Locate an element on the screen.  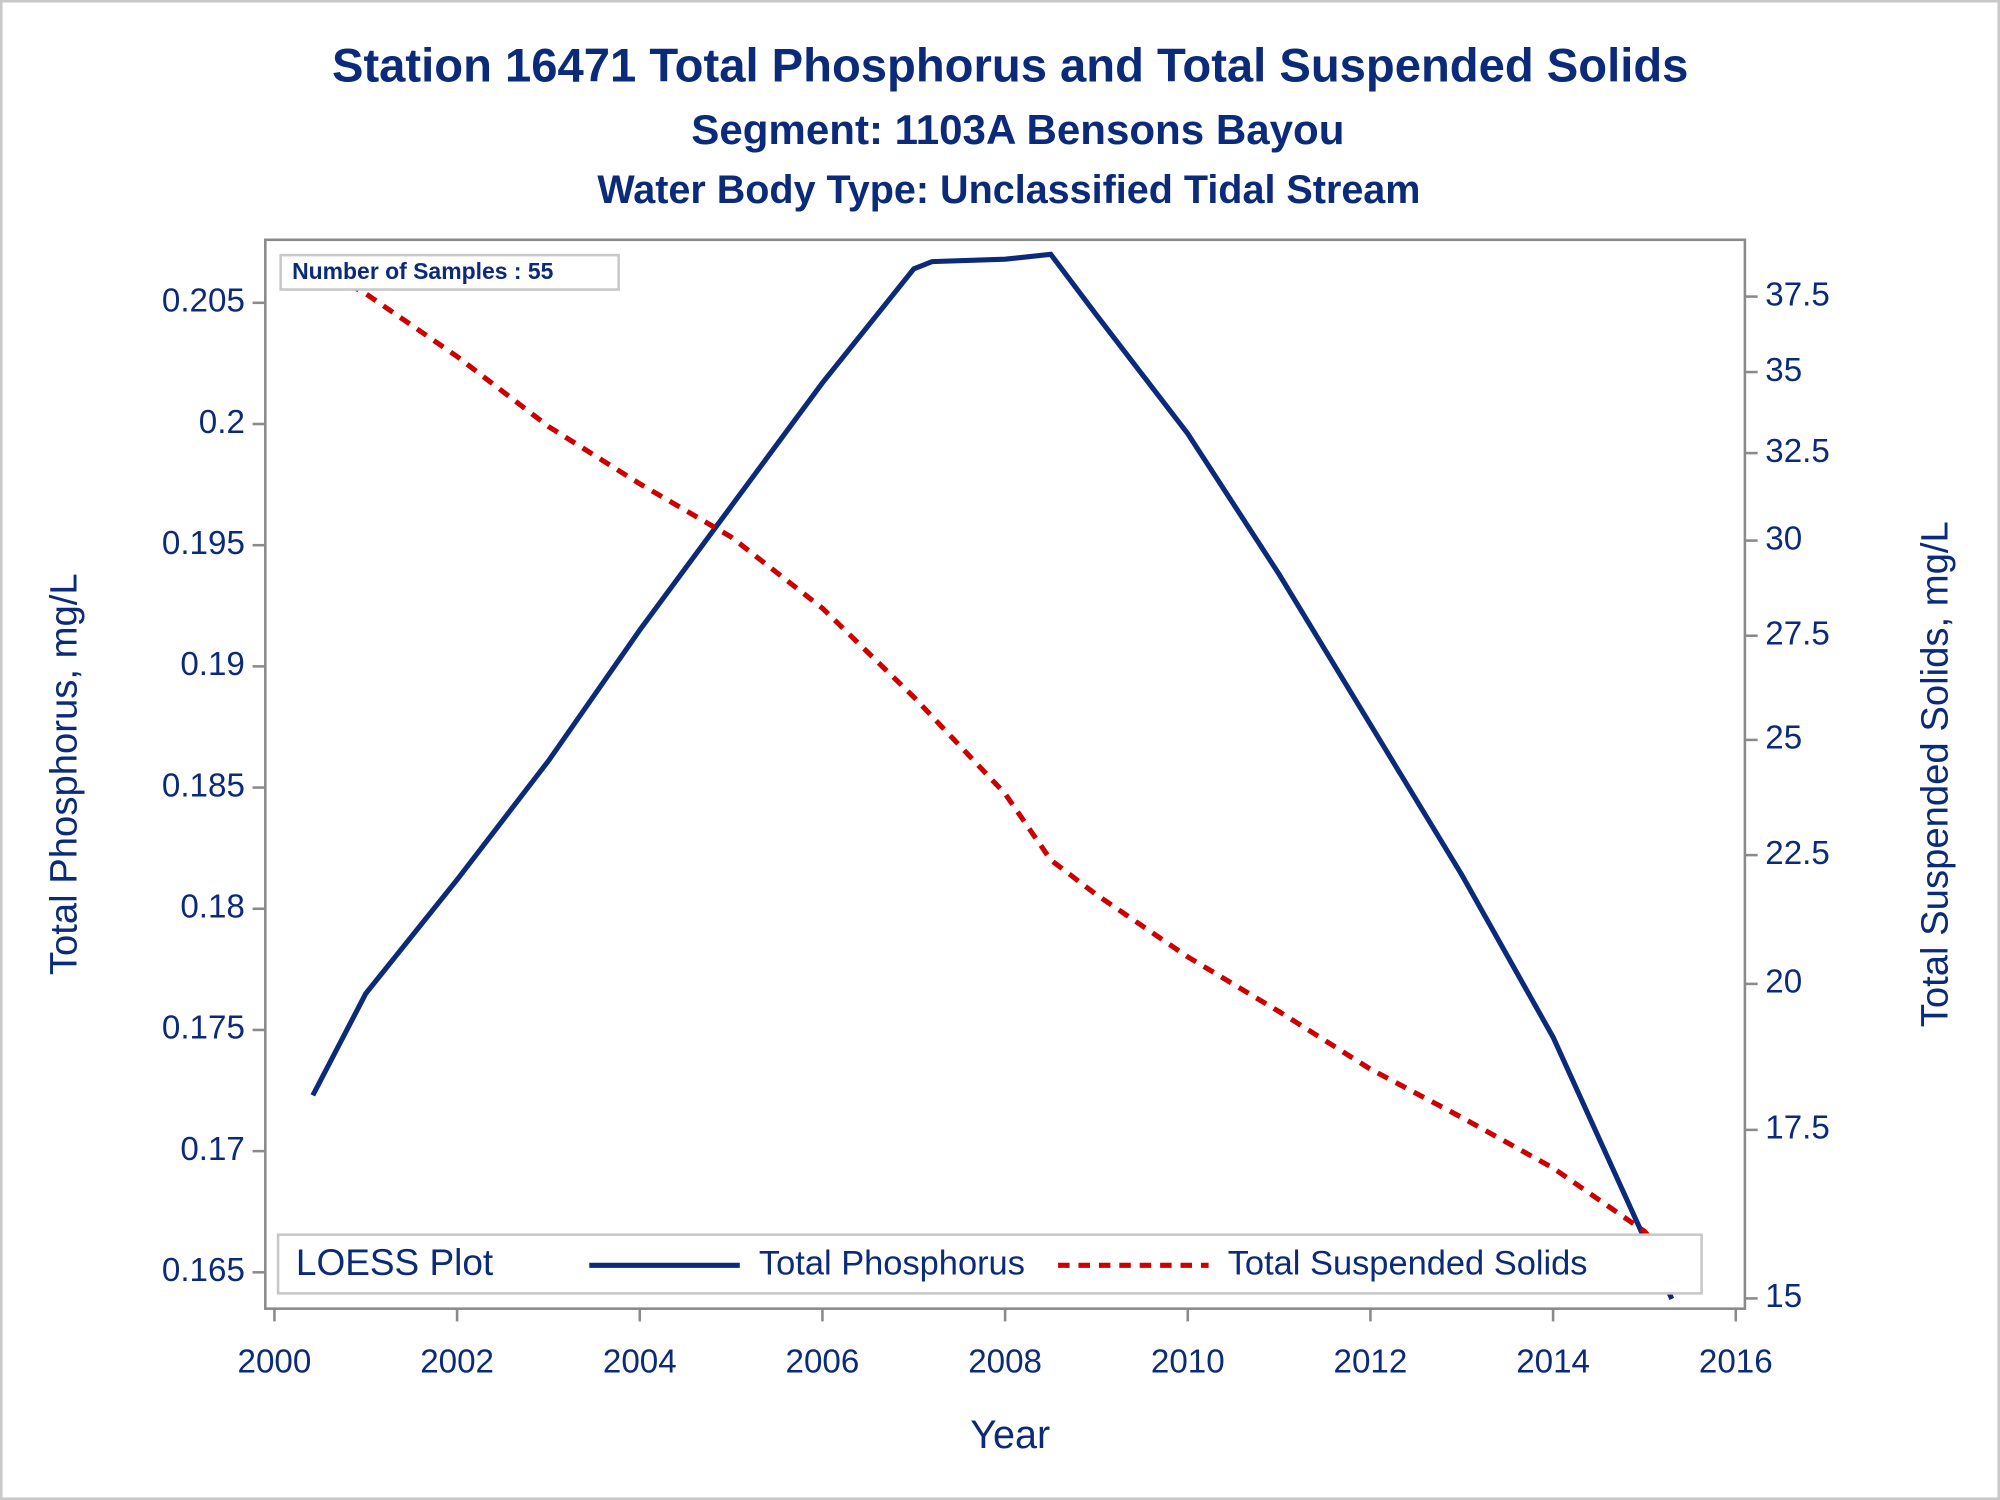
x-axis-label: Year is located at coordinates (1010, 1435).